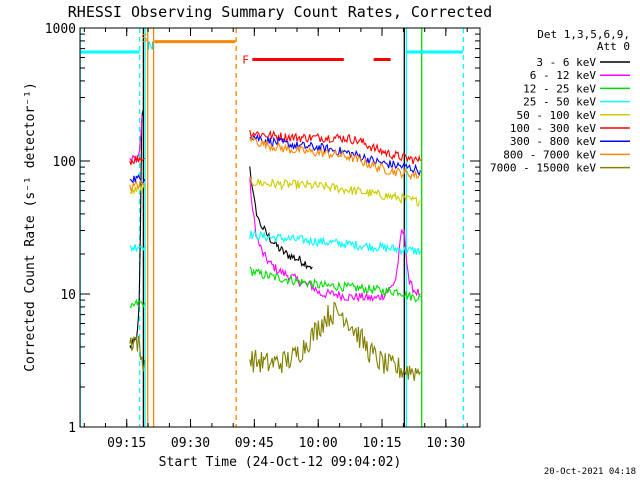  What do you see at coordinates (190, 443) in the screenshot?
I see `x-tick-label-1: 09:30` at bounding box center [190, 443].